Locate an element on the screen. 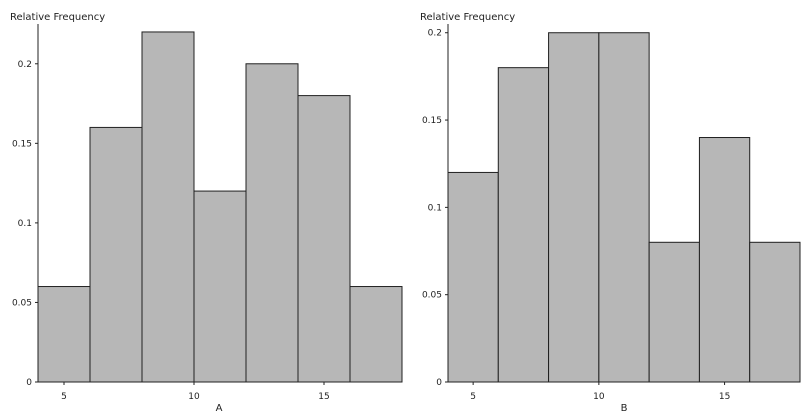  chart-a-xtick-label-1: 5 is located at coordinates (64, 397).